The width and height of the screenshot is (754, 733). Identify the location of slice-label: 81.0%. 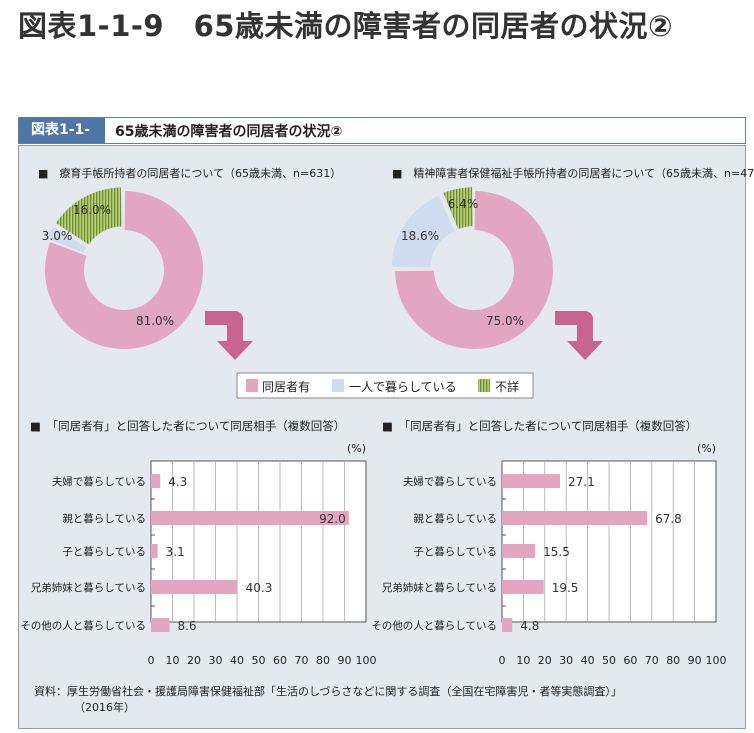
(155, 321).